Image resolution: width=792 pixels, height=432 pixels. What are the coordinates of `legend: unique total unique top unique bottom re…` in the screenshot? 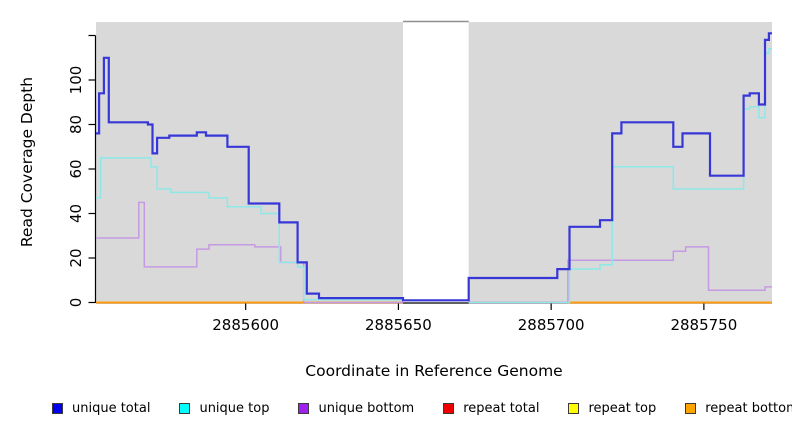 It's located at (422, 408).